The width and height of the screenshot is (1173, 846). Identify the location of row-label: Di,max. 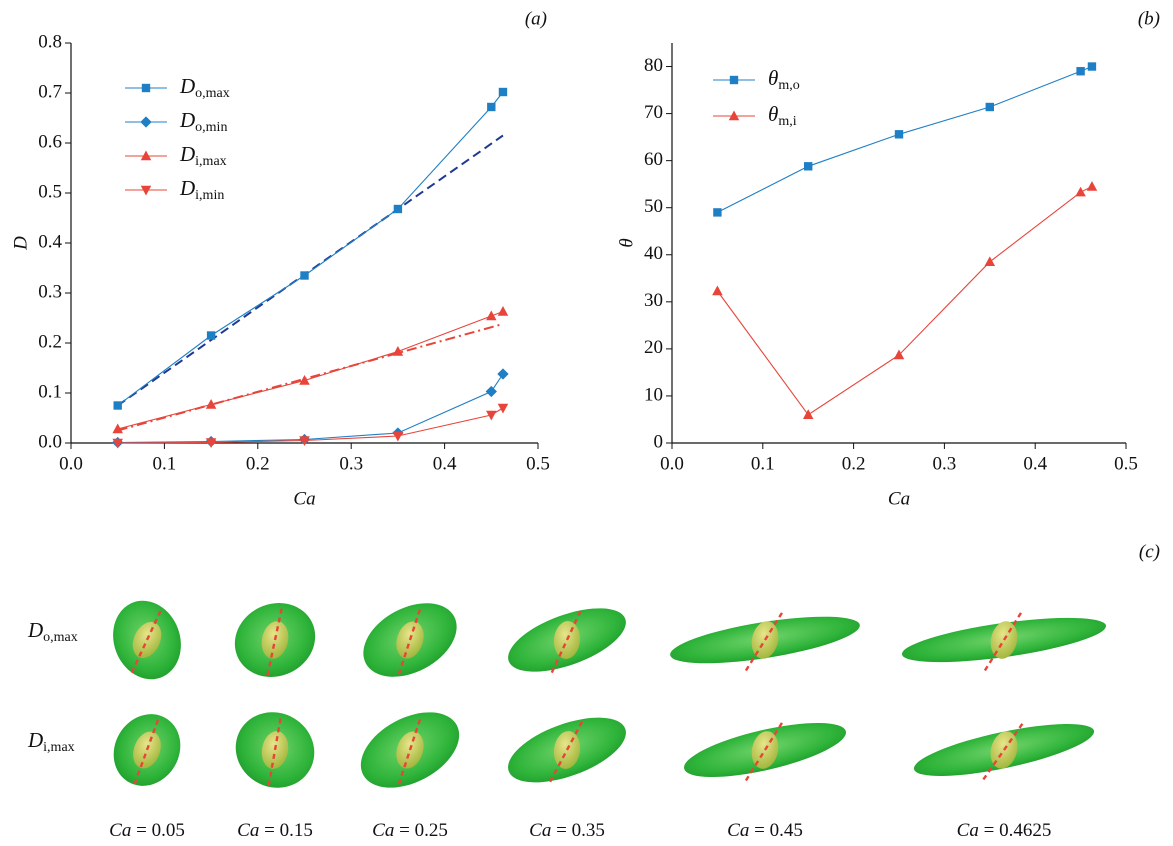
(51, 741).